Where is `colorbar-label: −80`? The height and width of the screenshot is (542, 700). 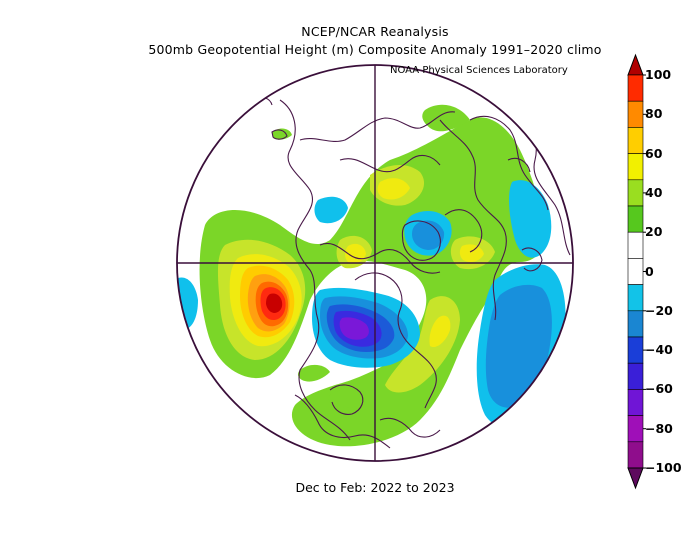
colorbar-label: −80 is located at coordinates (659, 428).